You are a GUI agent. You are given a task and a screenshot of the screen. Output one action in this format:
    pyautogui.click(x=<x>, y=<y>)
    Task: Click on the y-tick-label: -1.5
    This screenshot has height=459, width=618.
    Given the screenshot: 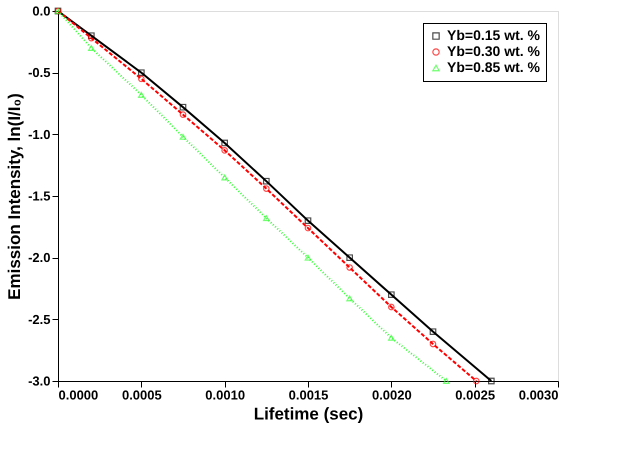 What is the action you would take?
    pyautogui.click(x=39, y=196)
    